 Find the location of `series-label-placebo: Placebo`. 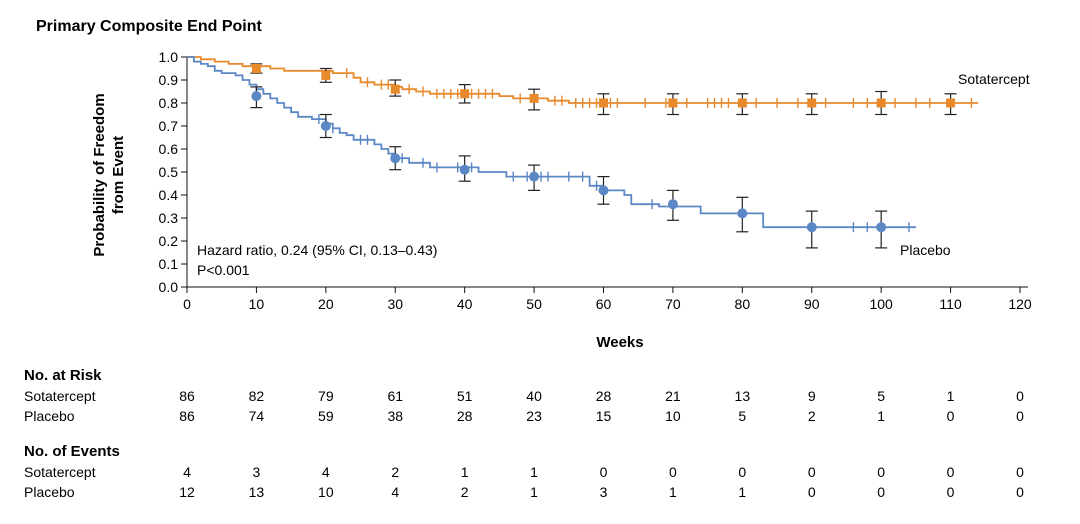

series-label-placebo: Placebo is located at coordinates (925, 250).